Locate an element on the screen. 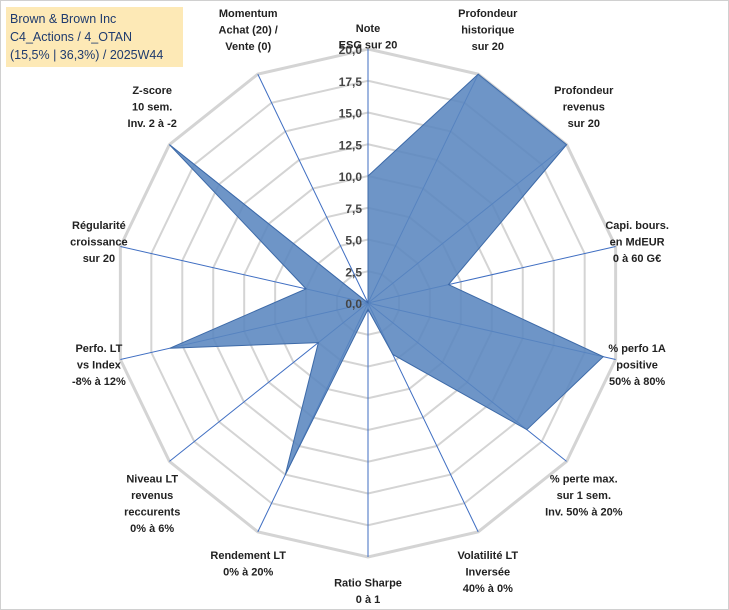 This screenshot has width=729, height=610. axis-label: 0% à 6% is located at coordinates (152, 529).